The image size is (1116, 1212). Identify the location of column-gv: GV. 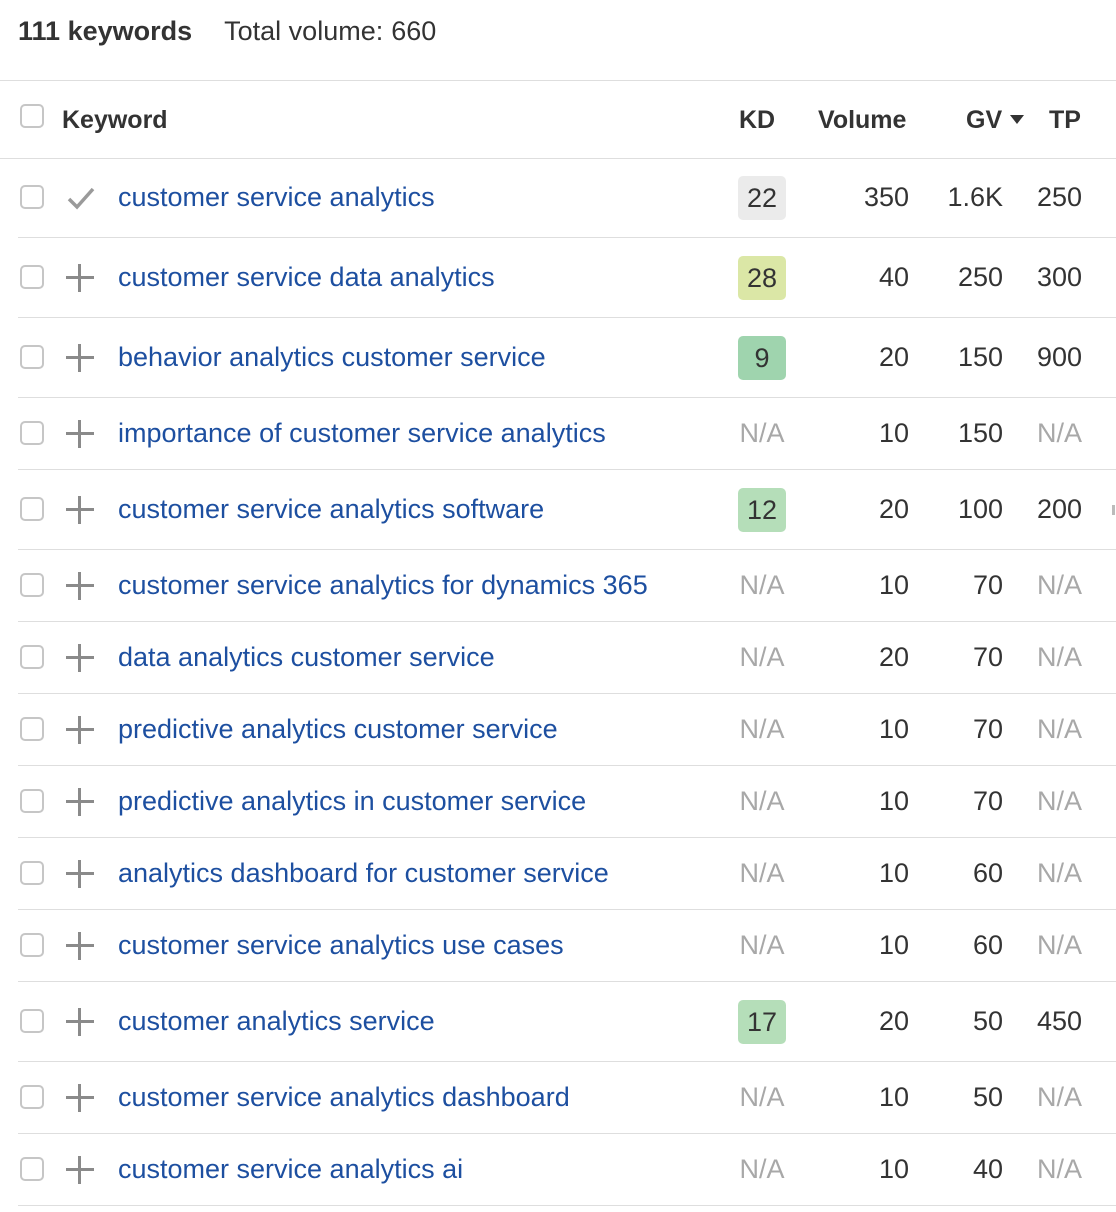
(995, 120).